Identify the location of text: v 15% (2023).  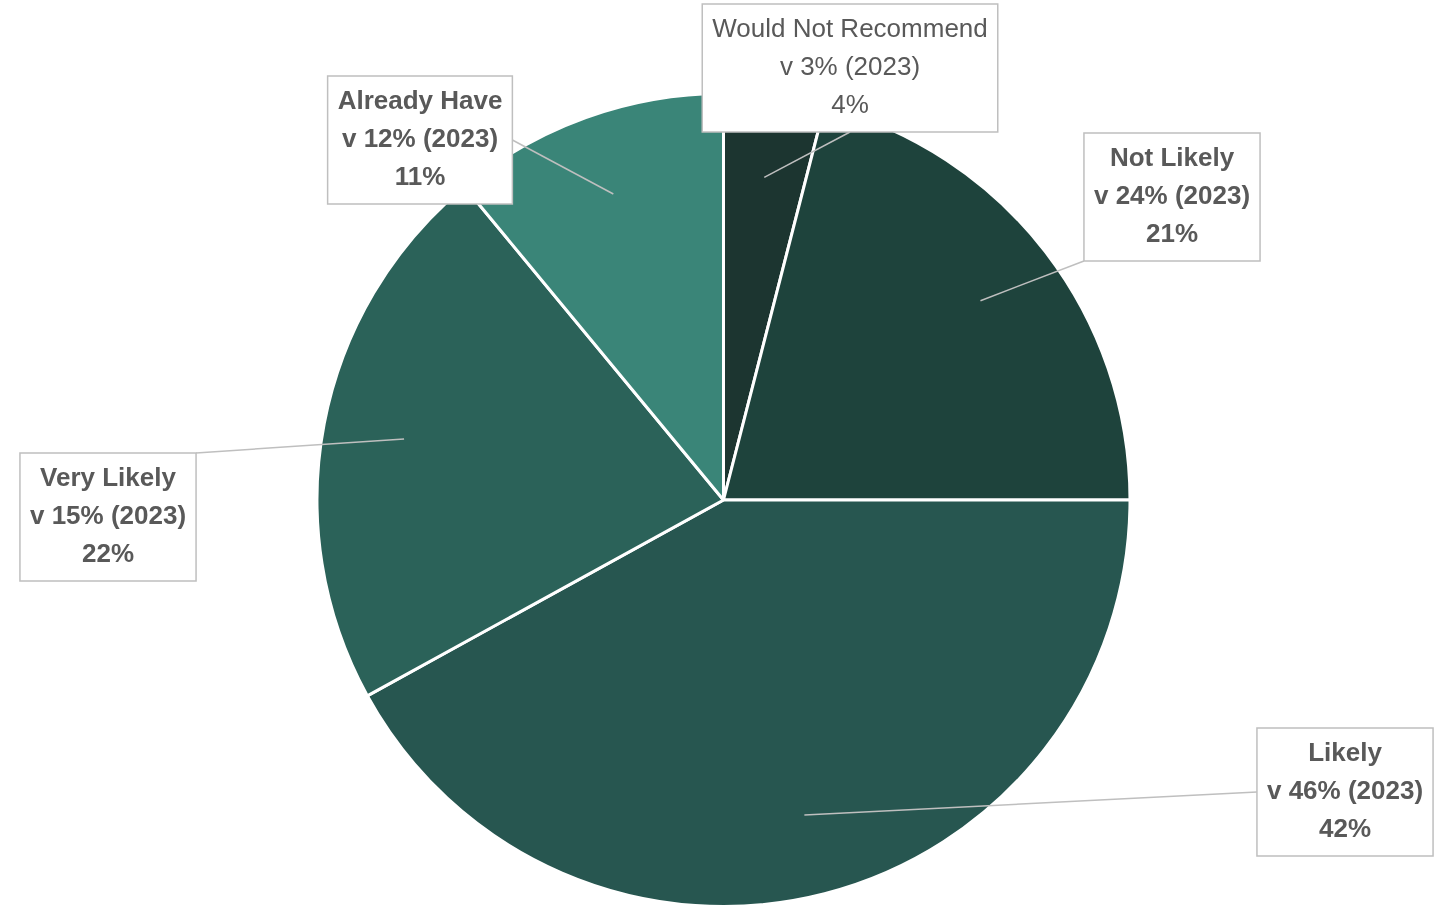
(108, 515).